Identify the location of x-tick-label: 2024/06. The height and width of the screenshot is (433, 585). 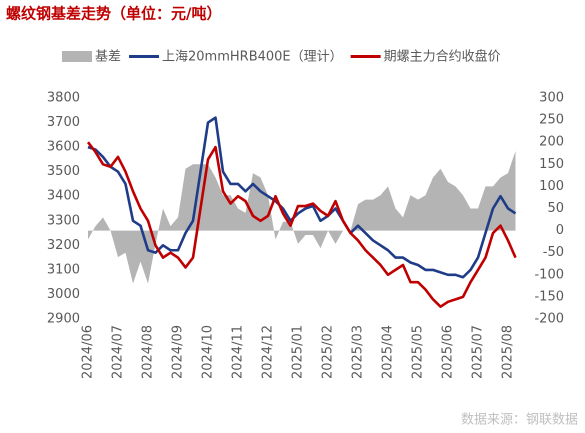
(88, 352).